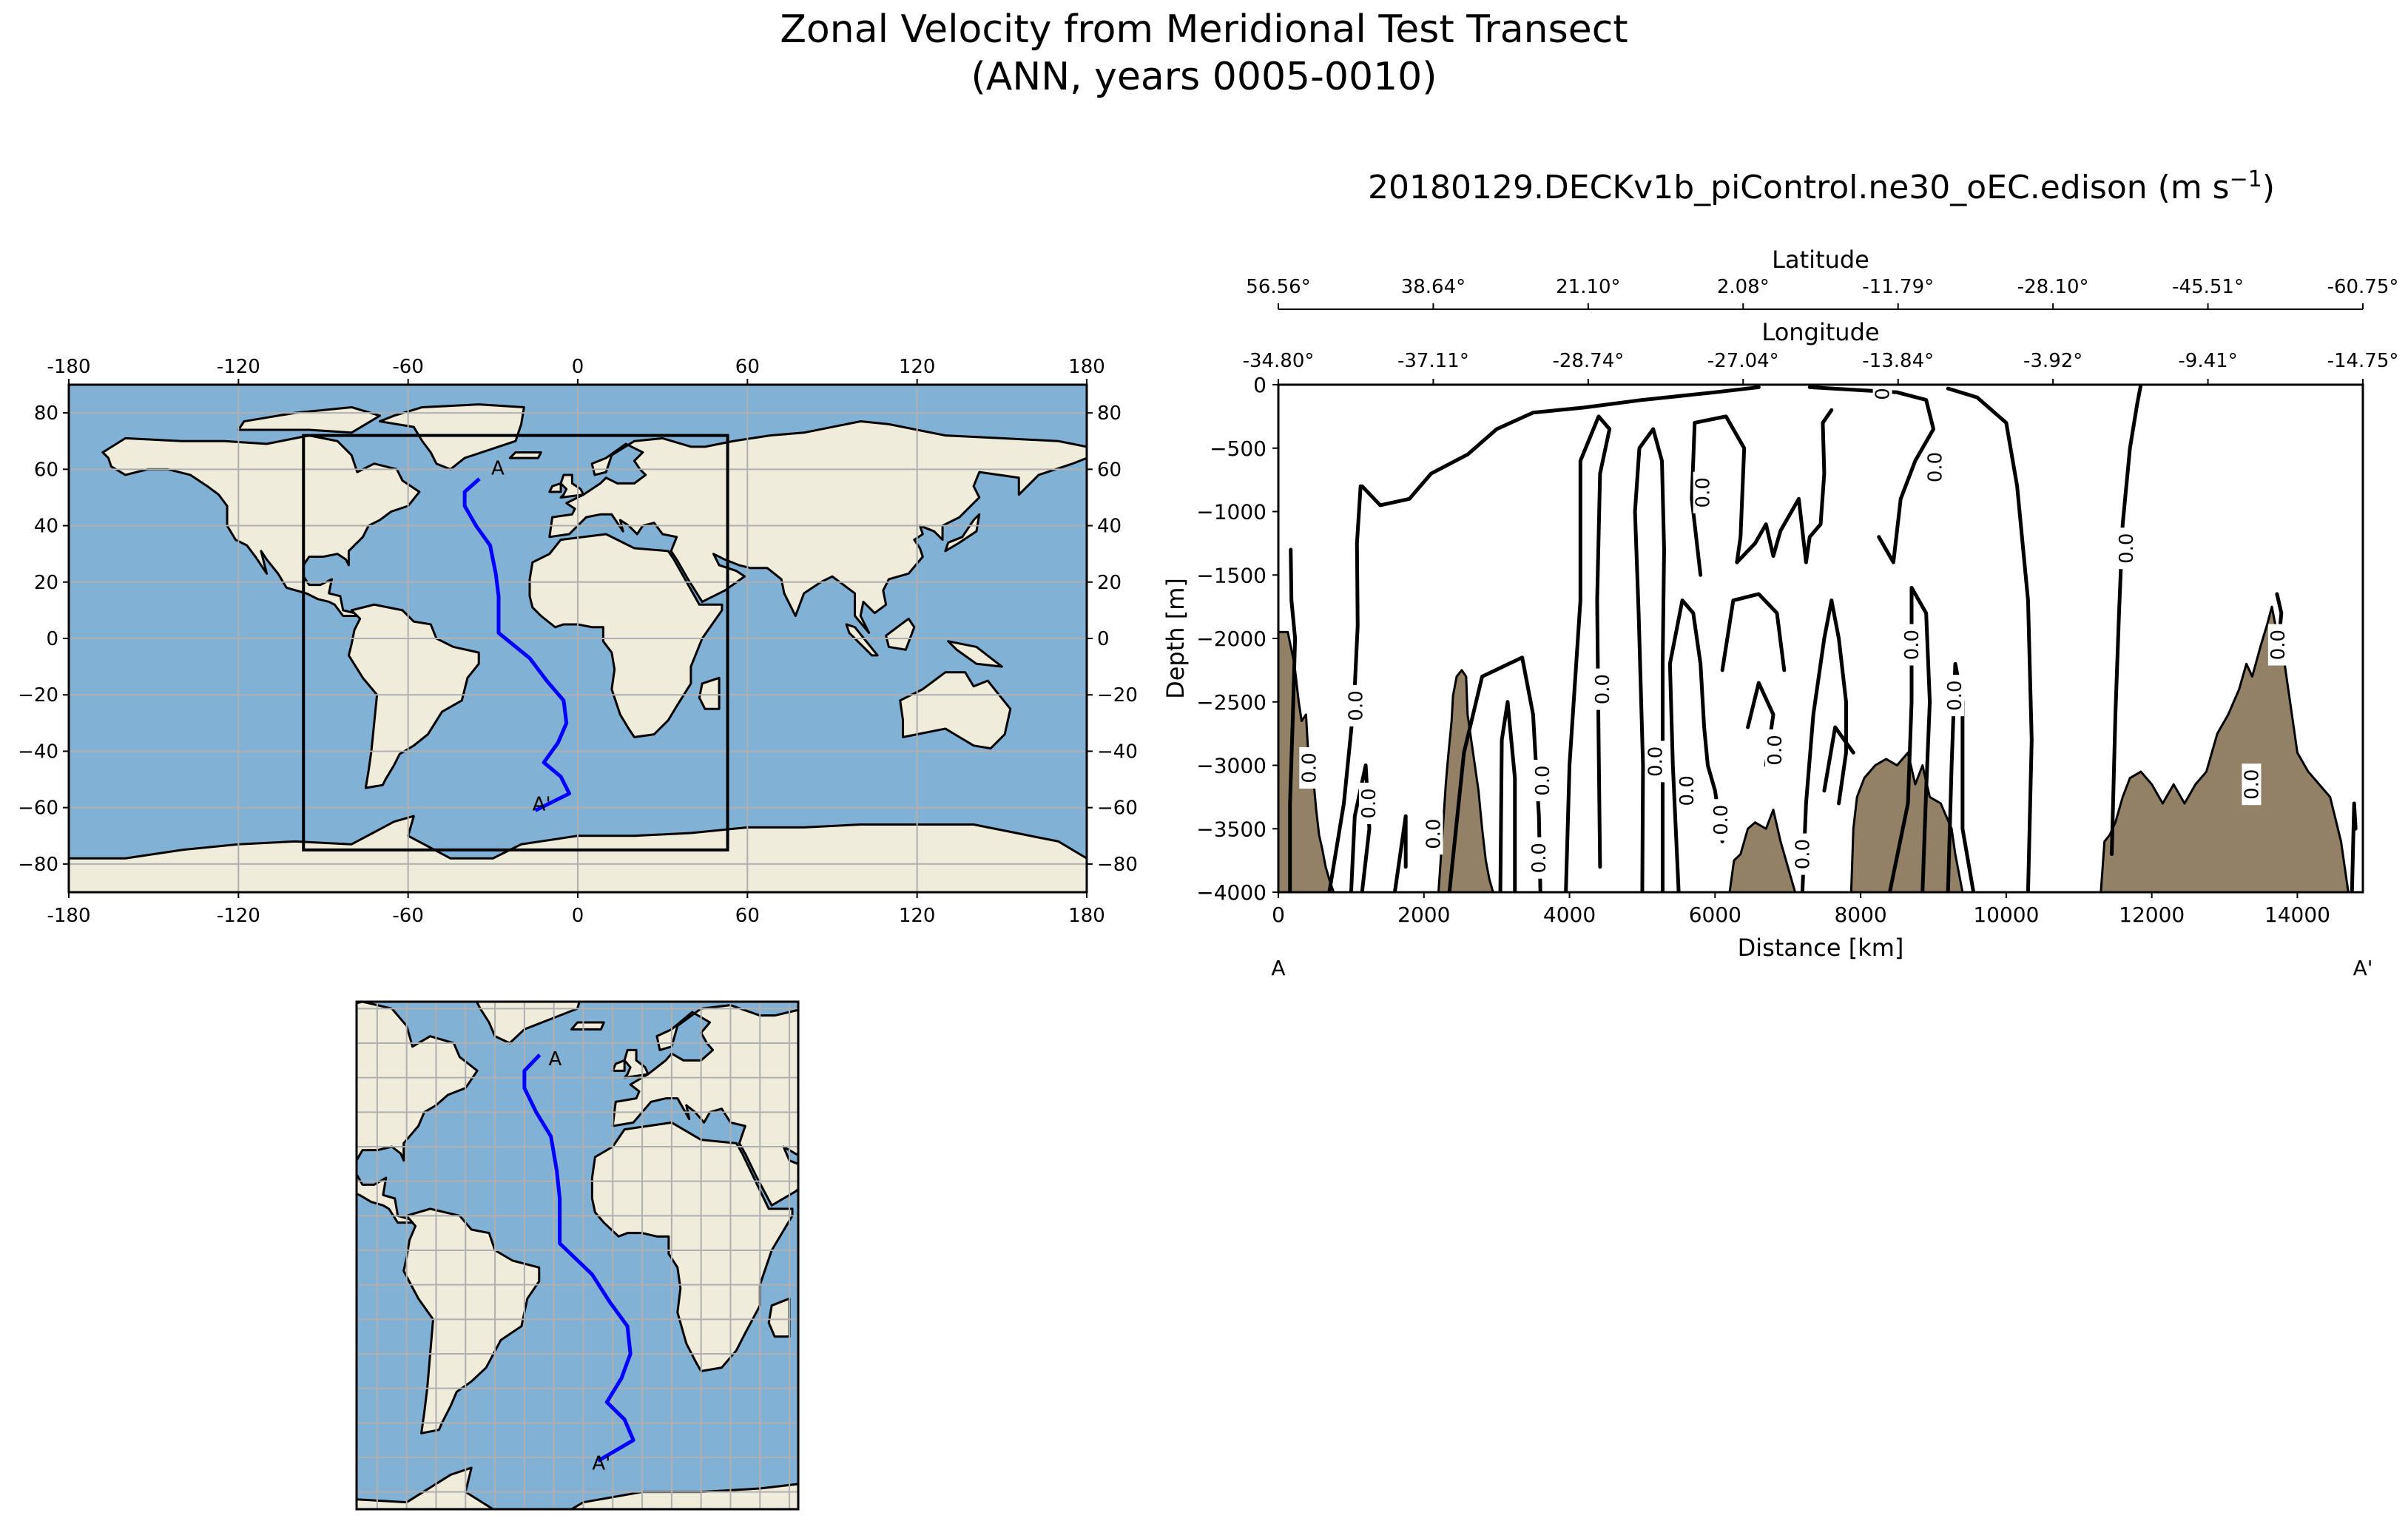 The width and height of the screenshot is (2408, 1524). What do you see at coordinates (2207, 361) in the screenshot?
I see `longitude-tick-label: -9.41°` at bounding box center [2207, 361].